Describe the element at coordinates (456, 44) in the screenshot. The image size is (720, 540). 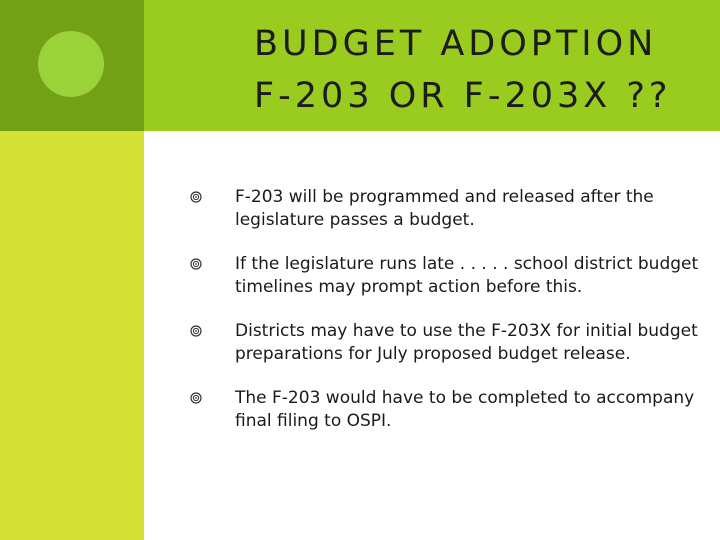
I see `slide-title-line-1: BUDGET ADOPTION` at that location.